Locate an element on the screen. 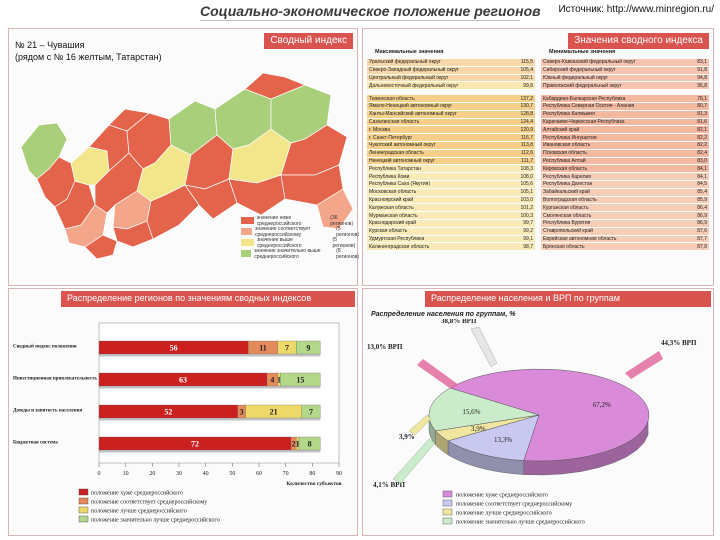 This screenshot has width=720, height=540. table-banner: Значения сводного индекса is located at coordinates (638, 41).